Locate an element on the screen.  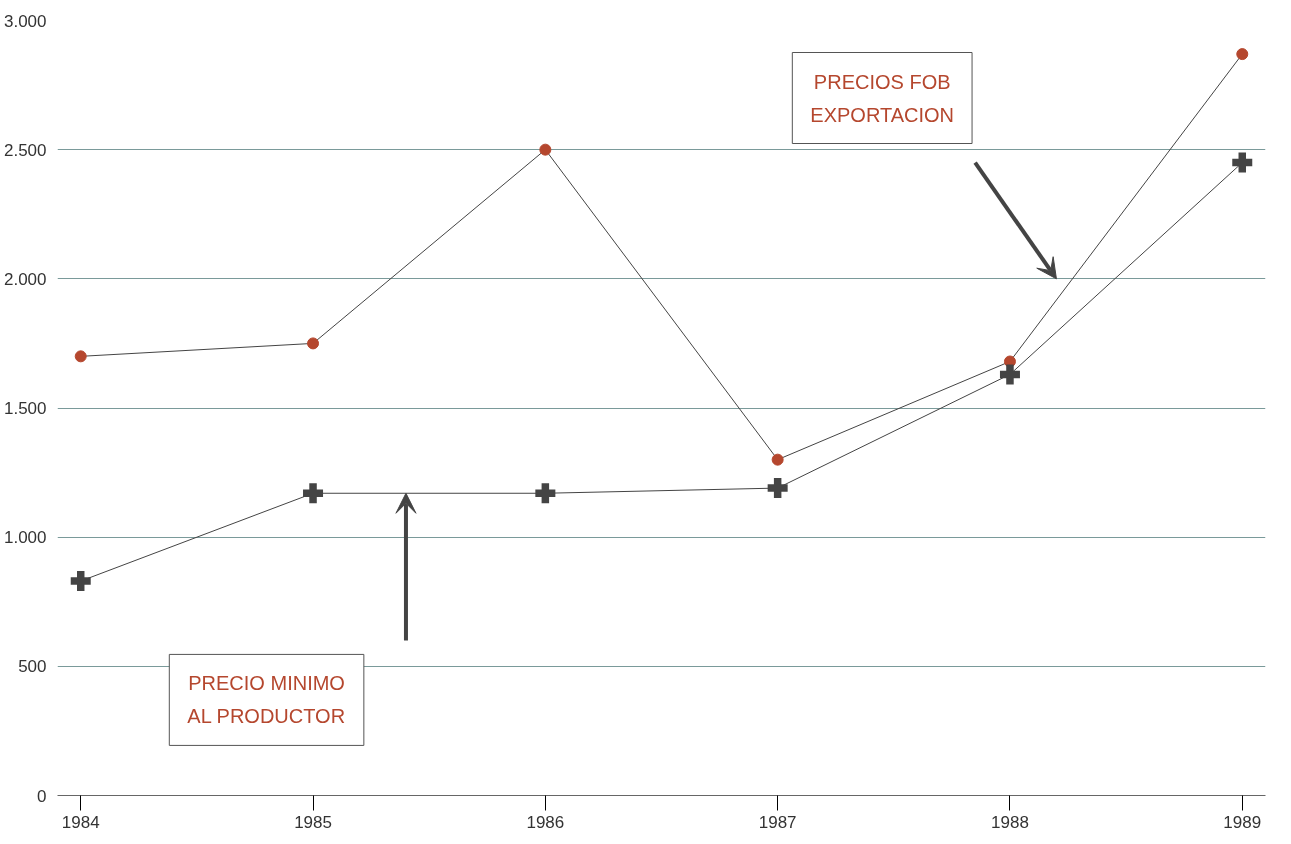
y-tick-label: 1.500 is located at coordinates (25, 408).